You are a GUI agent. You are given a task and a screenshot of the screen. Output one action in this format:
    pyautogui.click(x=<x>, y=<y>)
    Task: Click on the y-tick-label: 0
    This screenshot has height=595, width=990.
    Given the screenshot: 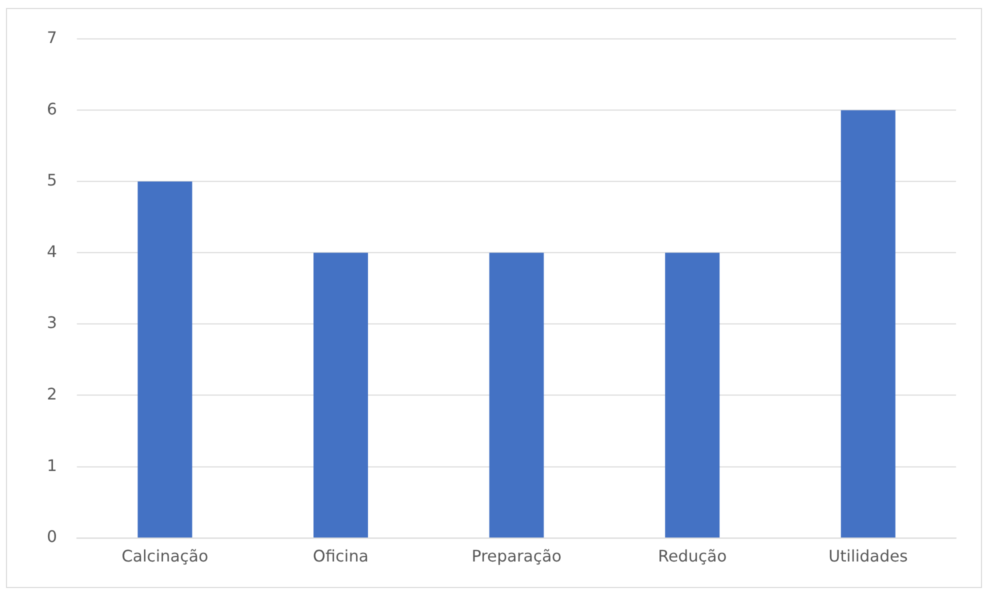 What is the action you would take?
    pyautogui.click(x=52, y=536)
    